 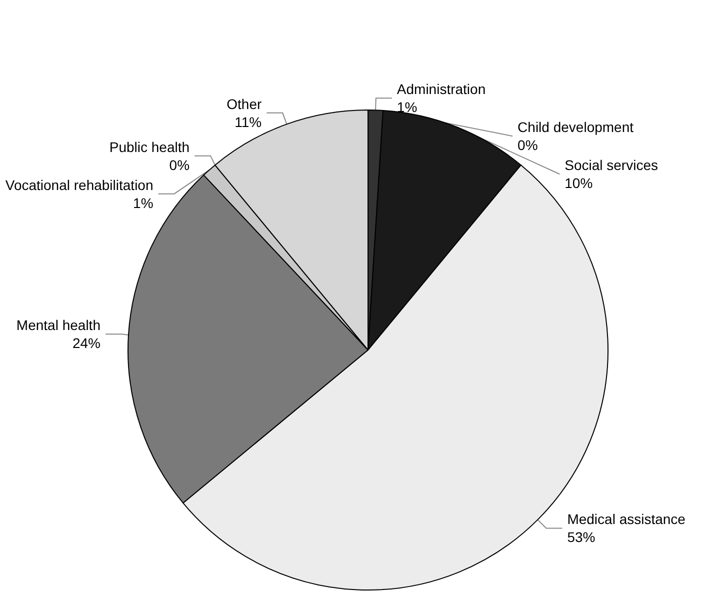 I want to click on data-label: 10%, so click(x=578, y=183).